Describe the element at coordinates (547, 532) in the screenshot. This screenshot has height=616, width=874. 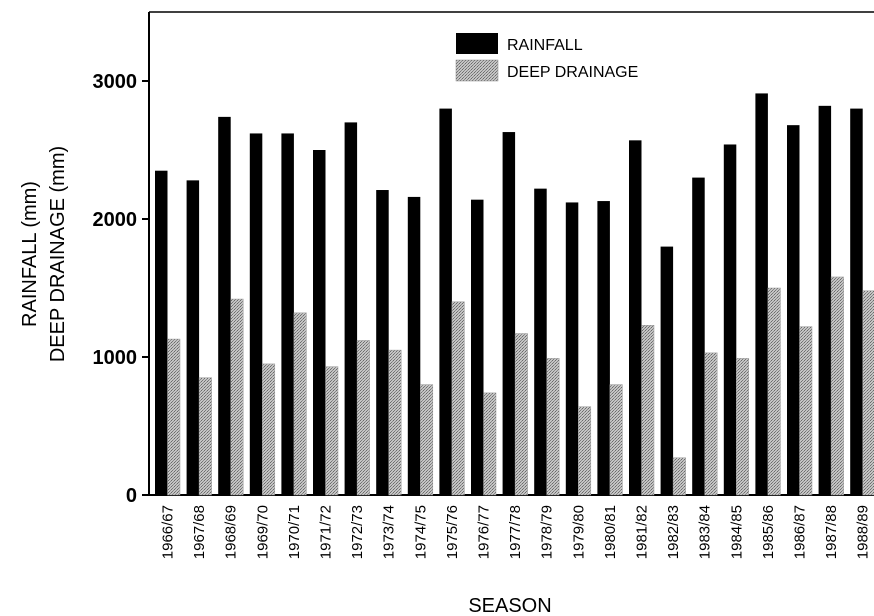
I see `x-tick-label: 1978/79` at that location.